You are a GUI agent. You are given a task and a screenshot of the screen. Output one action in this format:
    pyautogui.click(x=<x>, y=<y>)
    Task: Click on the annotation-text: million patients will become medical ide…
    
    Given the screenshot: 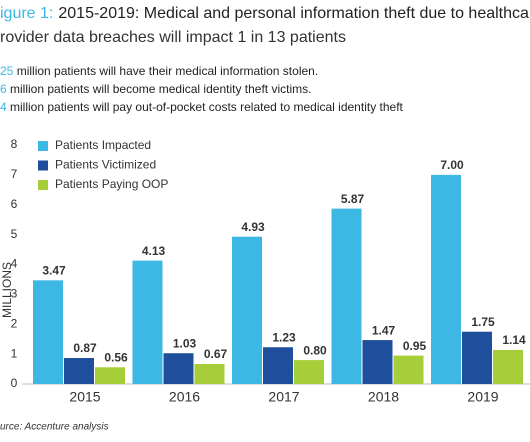 What is the action you would take?
    pyautogui.click(x=159, y=89)
    